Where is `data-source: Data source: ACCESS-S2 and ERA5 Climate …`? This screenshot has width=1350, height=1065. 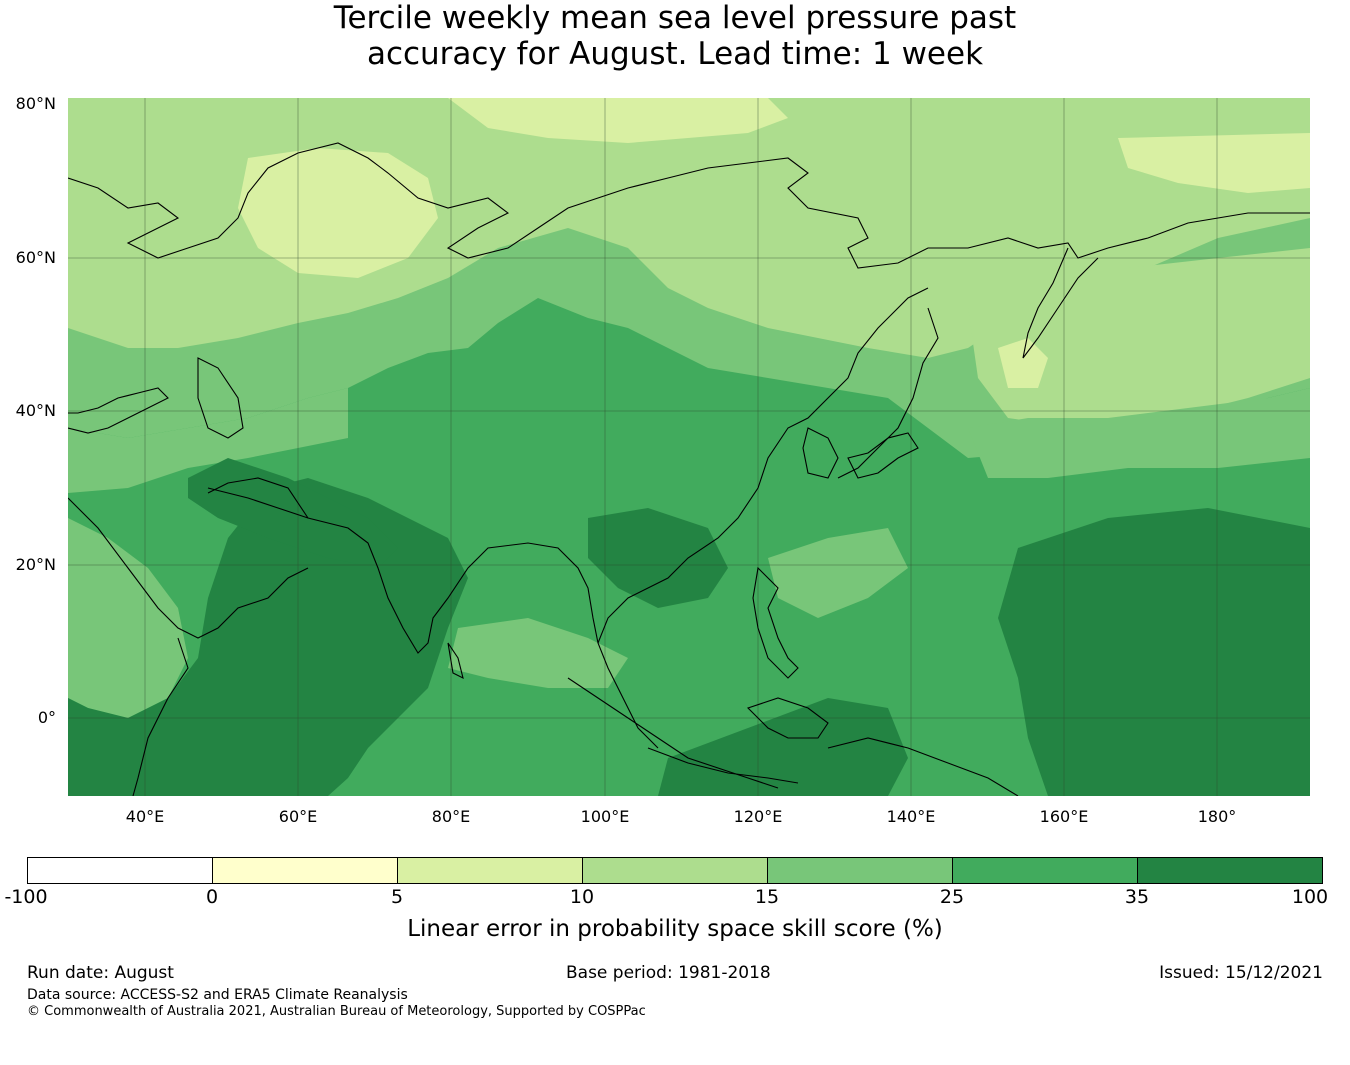 data-source: Data source: ACCESS-S2 and ERA5 Climate … is located at coordinates (217, 995).